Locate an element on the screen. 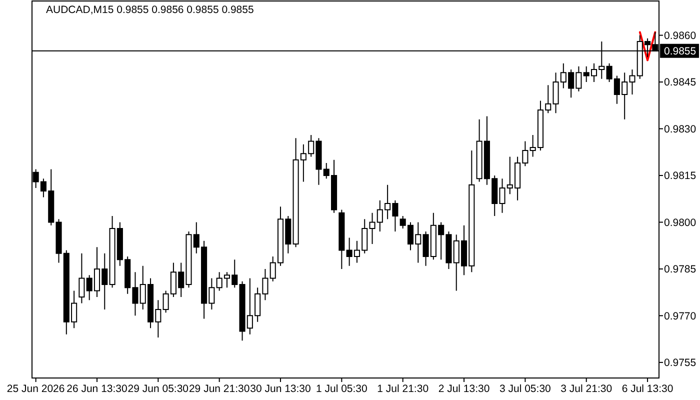  y-tick-label: 0.9785 is located at coordinates (680, 270).